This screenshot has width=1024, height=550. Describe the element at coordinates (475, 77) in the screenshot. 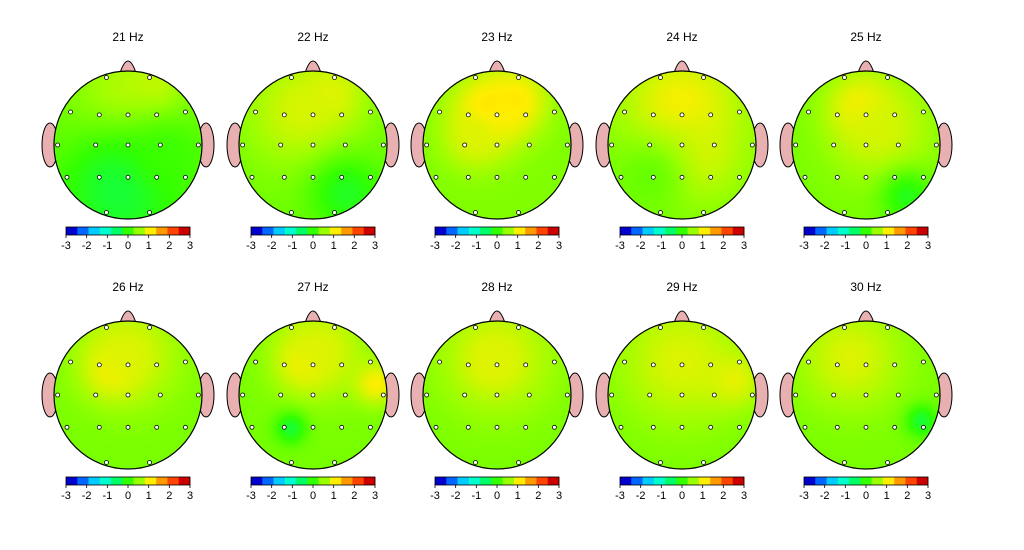

I see `electrode-fp1` at that location.